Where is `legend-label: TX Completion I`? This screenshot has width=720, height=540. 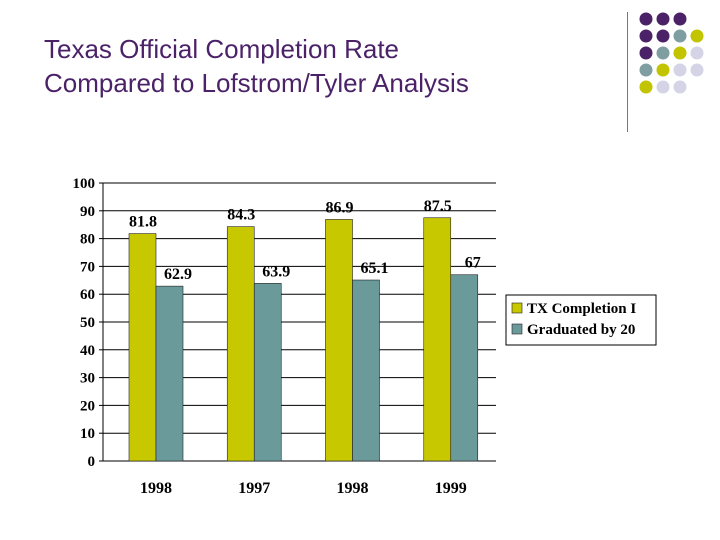 legend-label: TX Completion I is located at coordinates (581, 309).